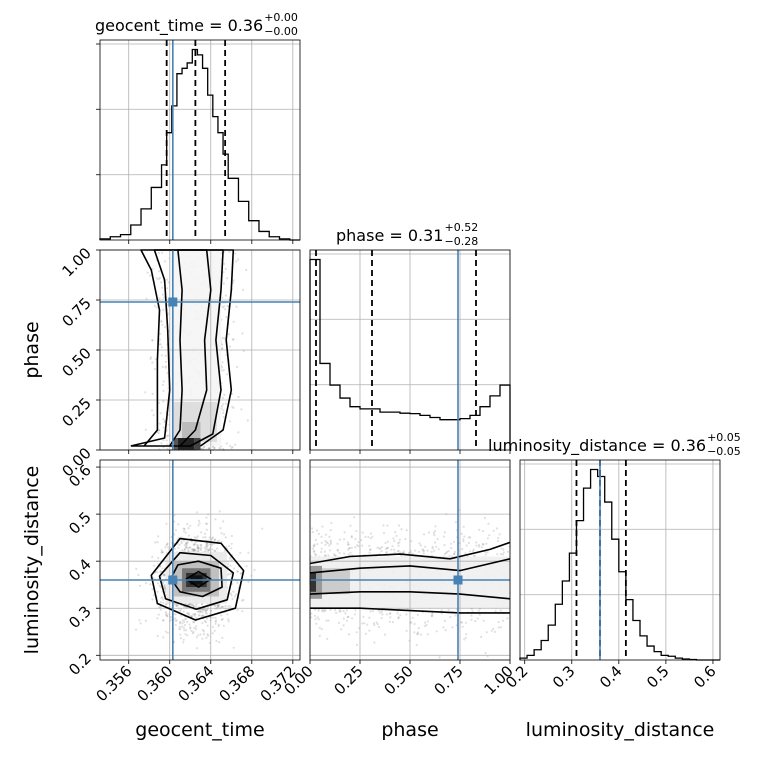 Image resolution: width=760 pixels, height=760 pixels. I want to click on title-phase-minus: −0.28, so click(461, 241).